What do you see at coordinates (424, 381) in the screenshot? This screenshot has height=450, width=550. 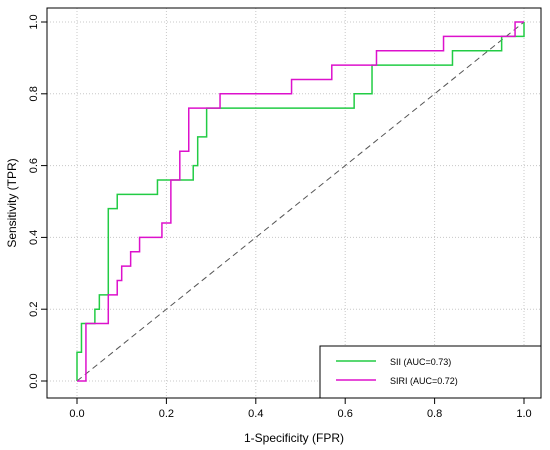 I see `legend-label: SIRI (AUC=0.72)` at bounding box center [424, 381].